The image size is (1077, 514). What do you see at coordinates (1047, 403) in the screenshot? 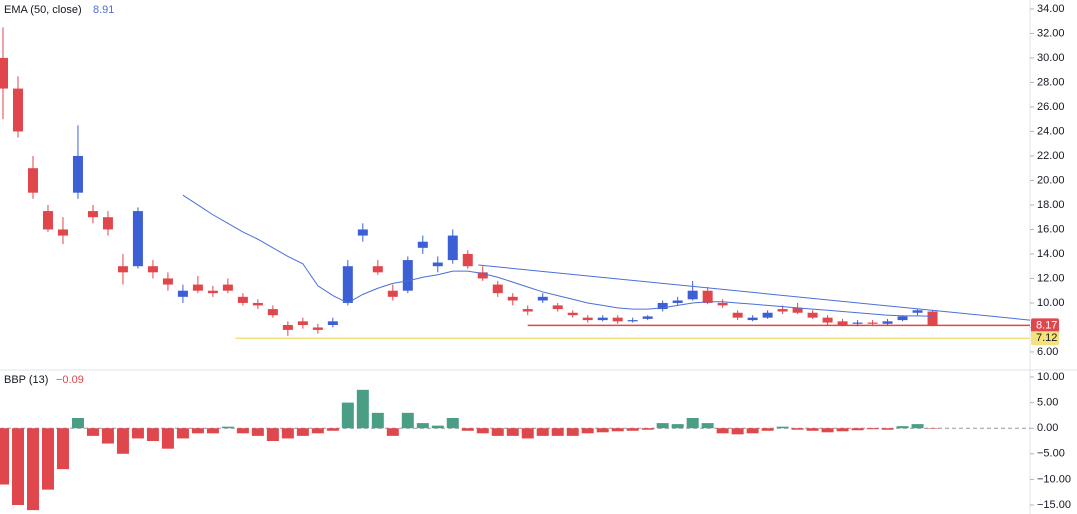
I see `y-tick-label: 5.00` at bounding box center [1047, 403].